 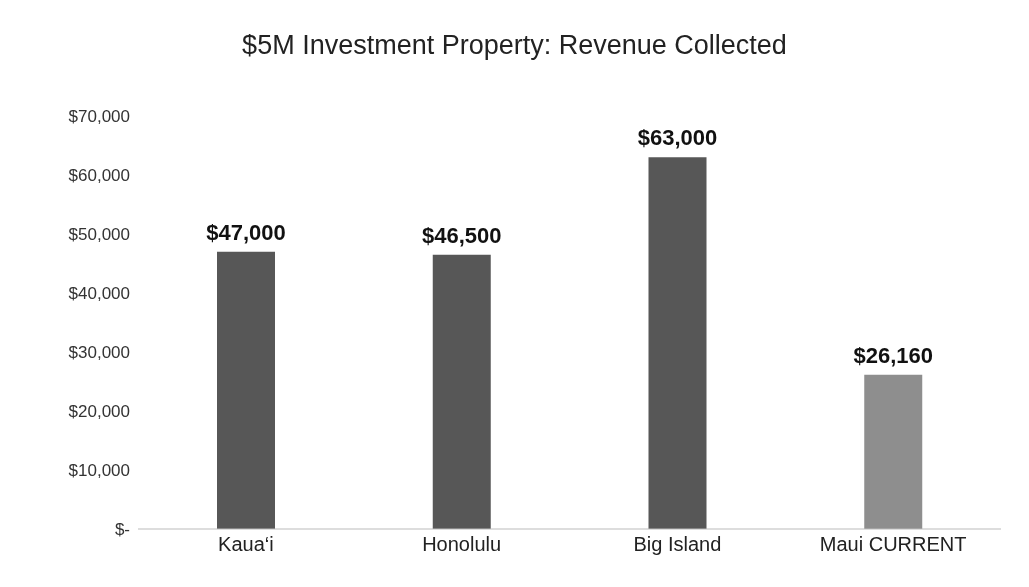 I want to click on data-label: $46,500, so click(x=461, y=235).